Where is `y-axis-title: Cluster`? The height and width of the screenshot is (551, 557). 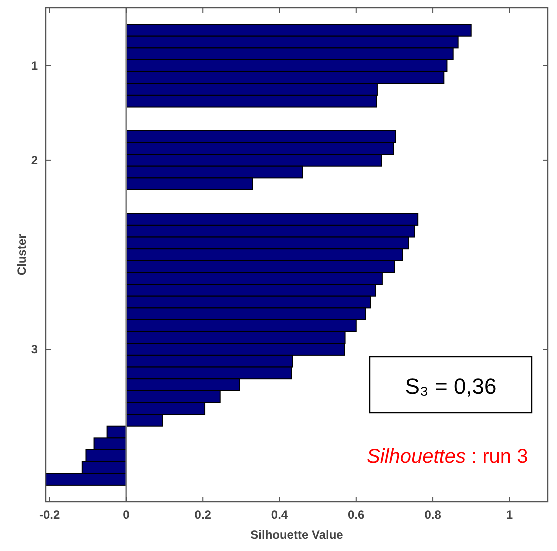
y-axis-title: Cluster is located at coordinates (22, 255).